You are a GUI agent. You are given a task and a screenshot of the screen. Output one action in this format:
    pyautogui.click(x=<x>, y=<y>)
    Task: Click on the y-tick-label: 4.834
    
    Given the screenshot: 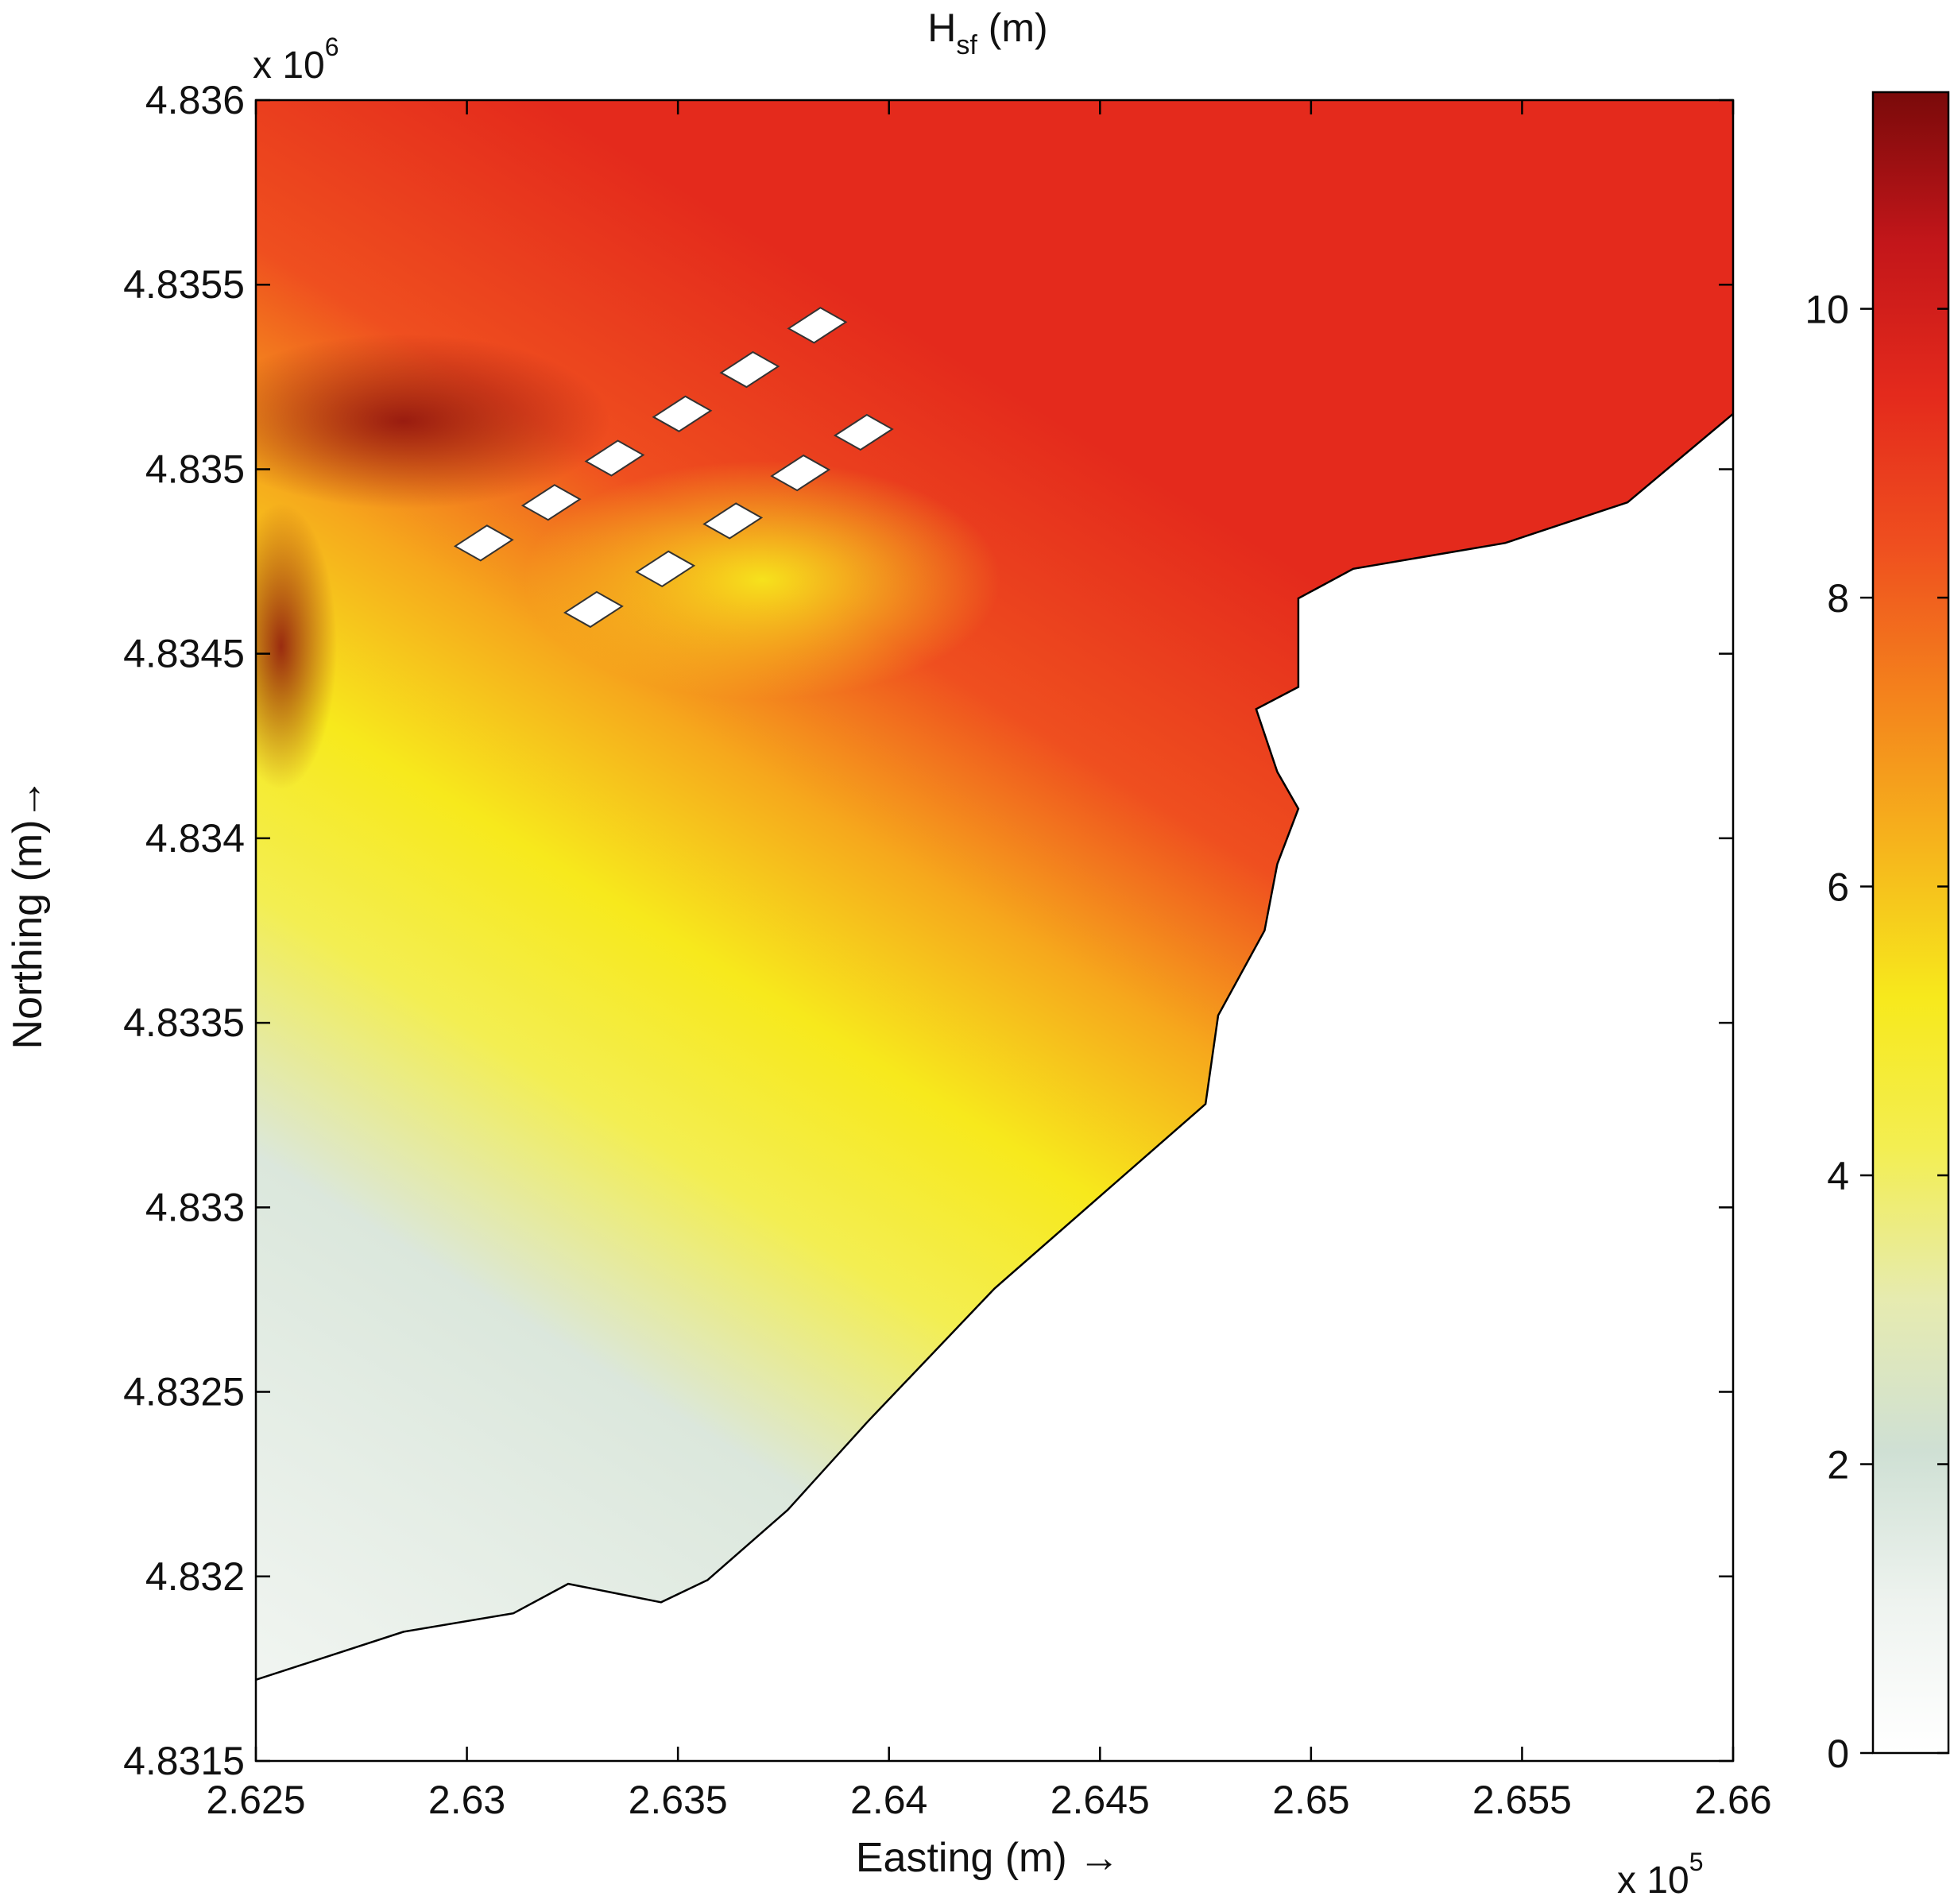 What is the action you would take?
    pyautogui.click(x=195, y=839)
    